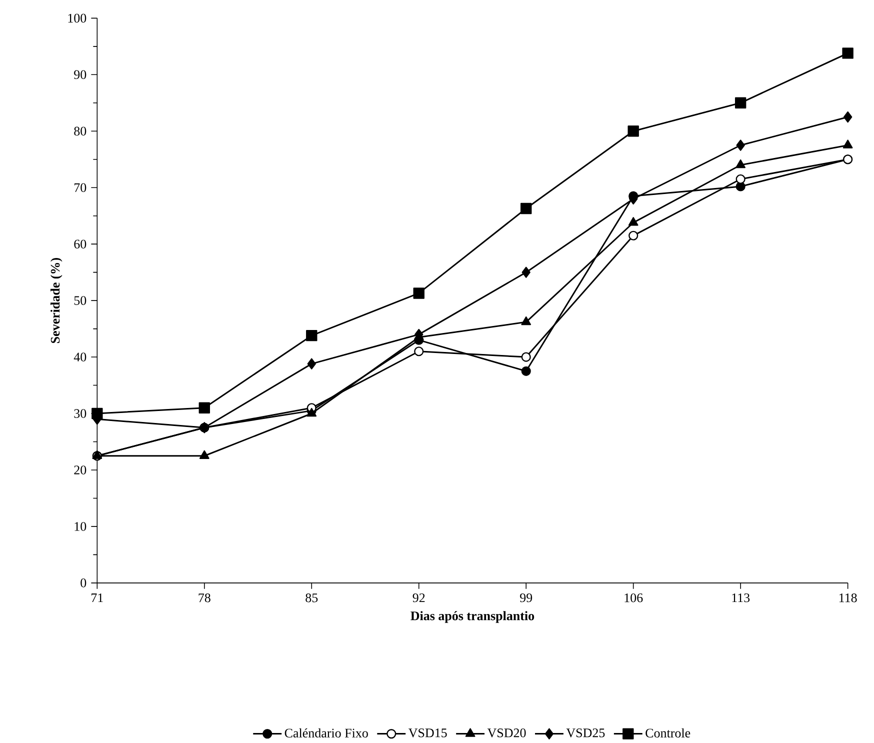 This screenshot has height=743, width=874. What do you see at coordinates (633, 597) in the screenshot?
I see `x-tick-label: 106` at bounding box center [633, 597].